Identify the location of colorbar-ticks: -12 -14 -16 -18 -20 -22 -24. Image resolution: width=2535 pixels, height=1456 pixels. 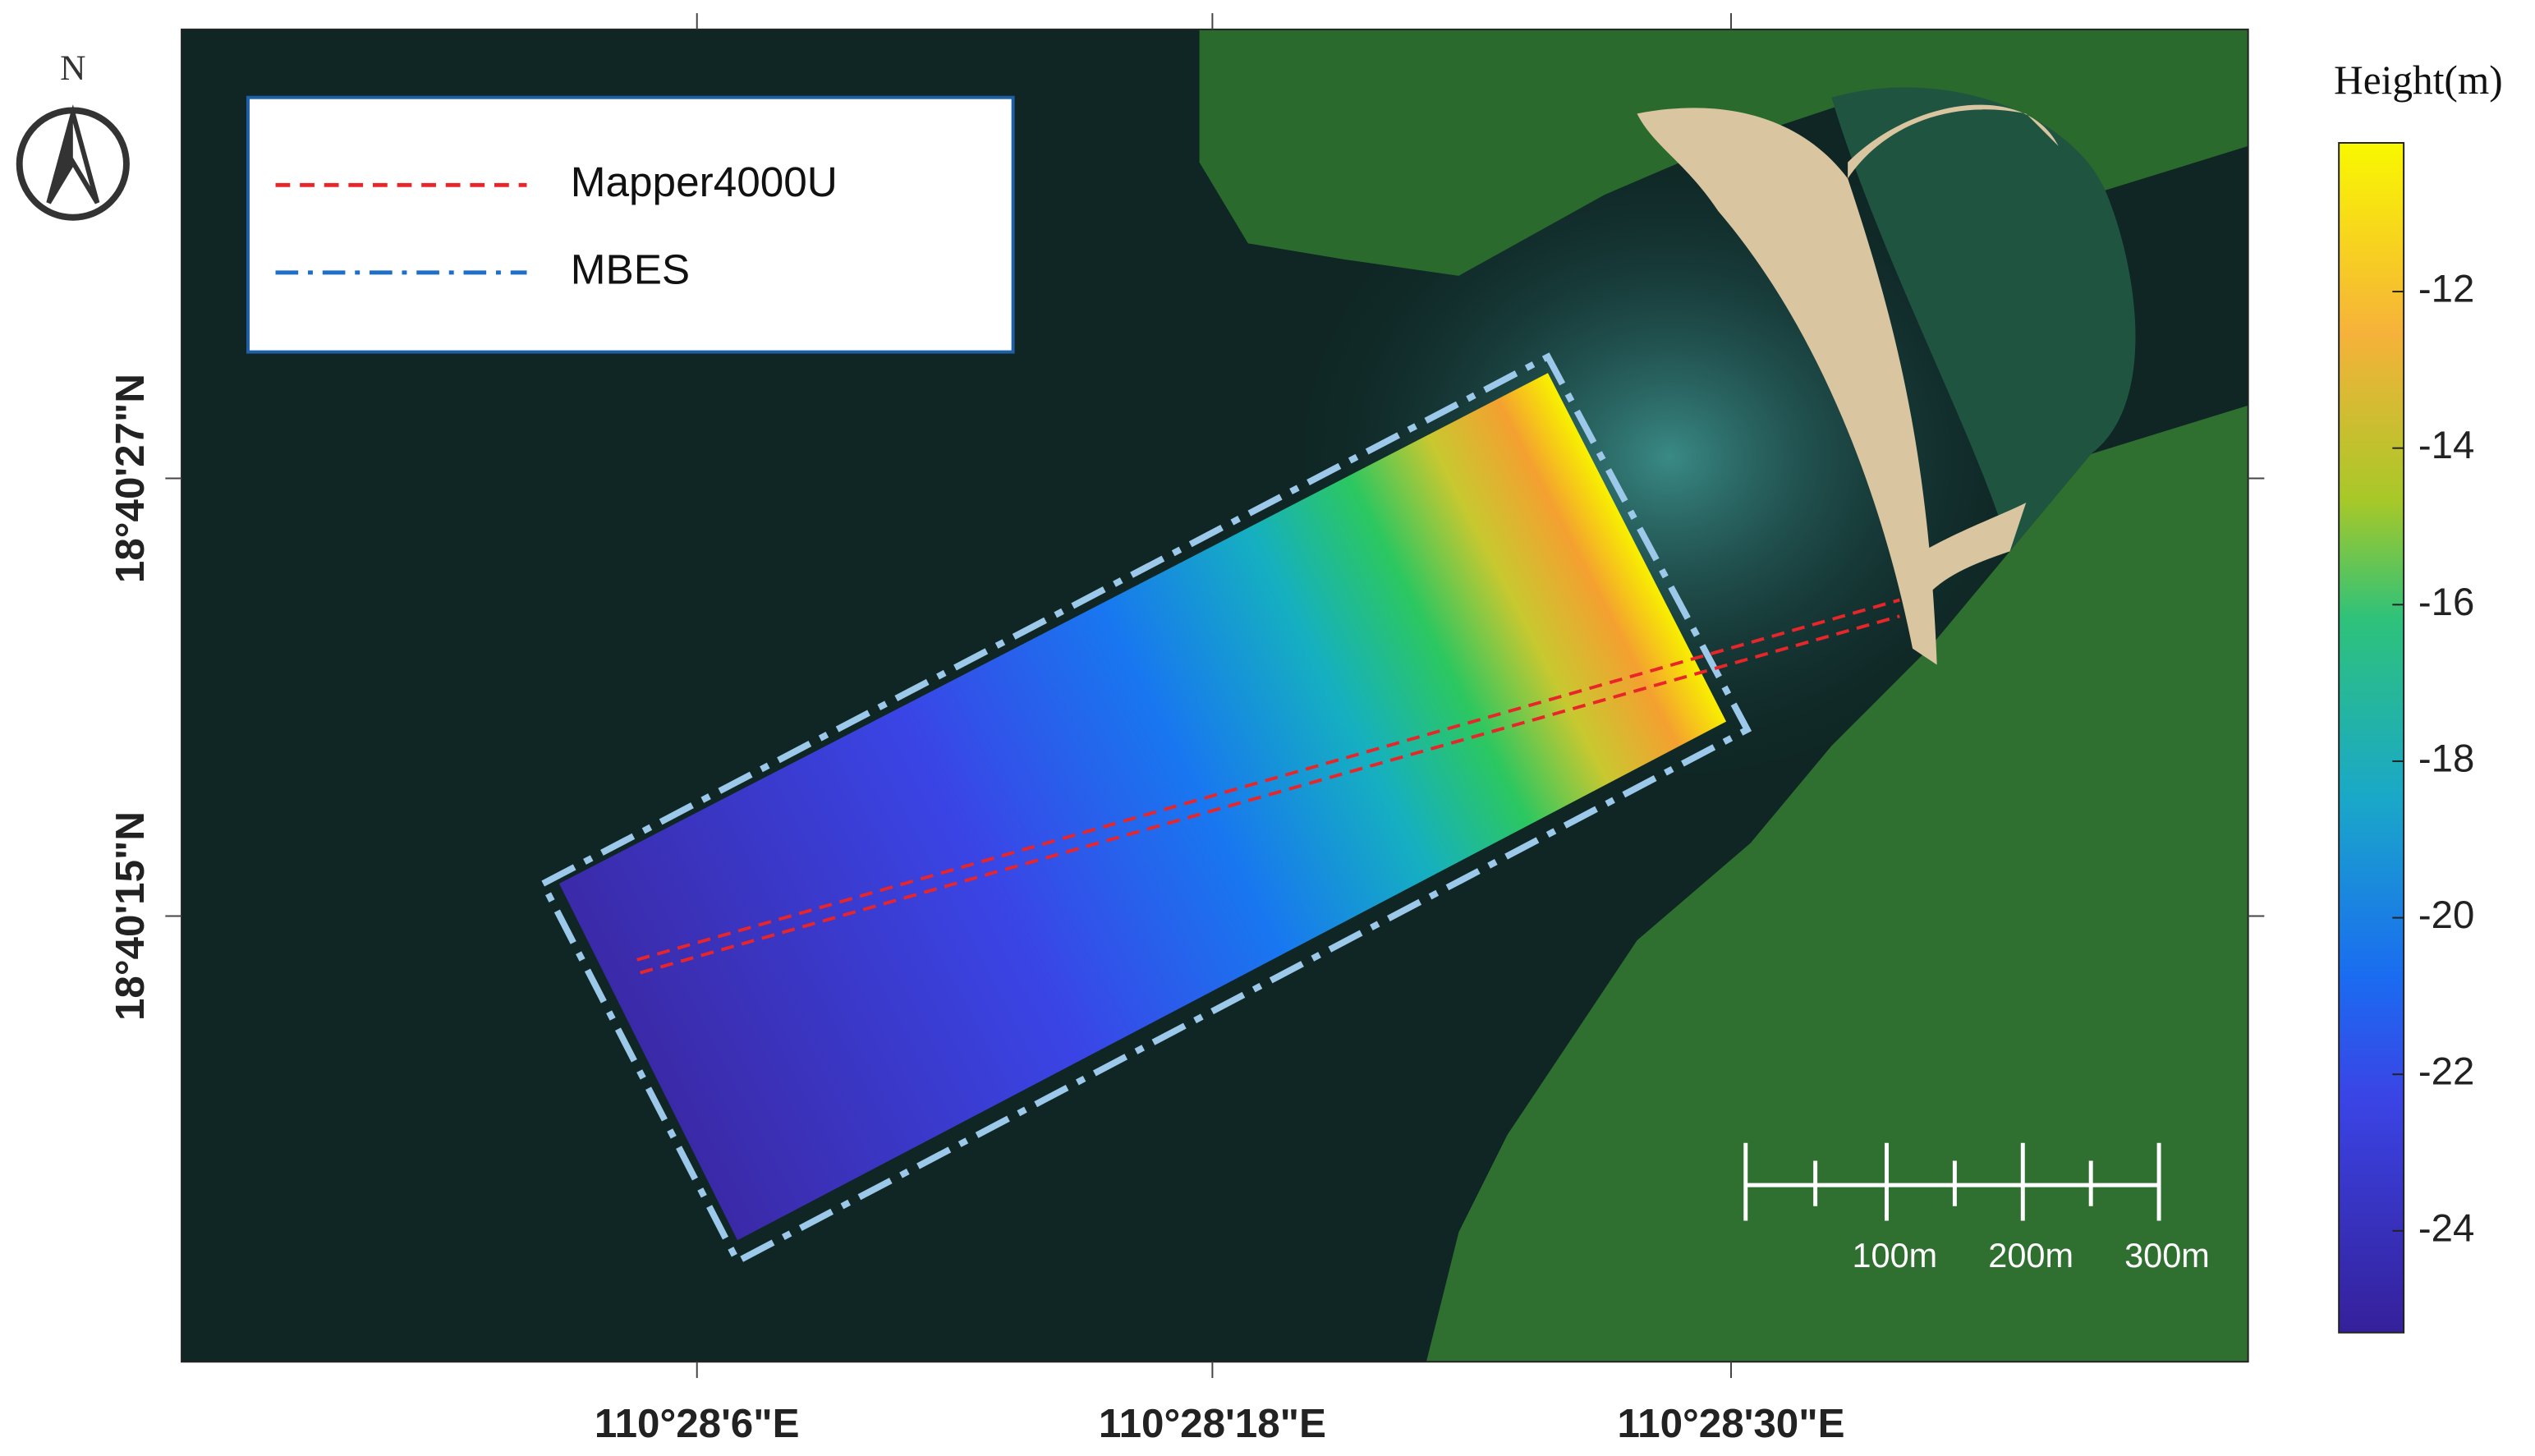
(2433, 759).